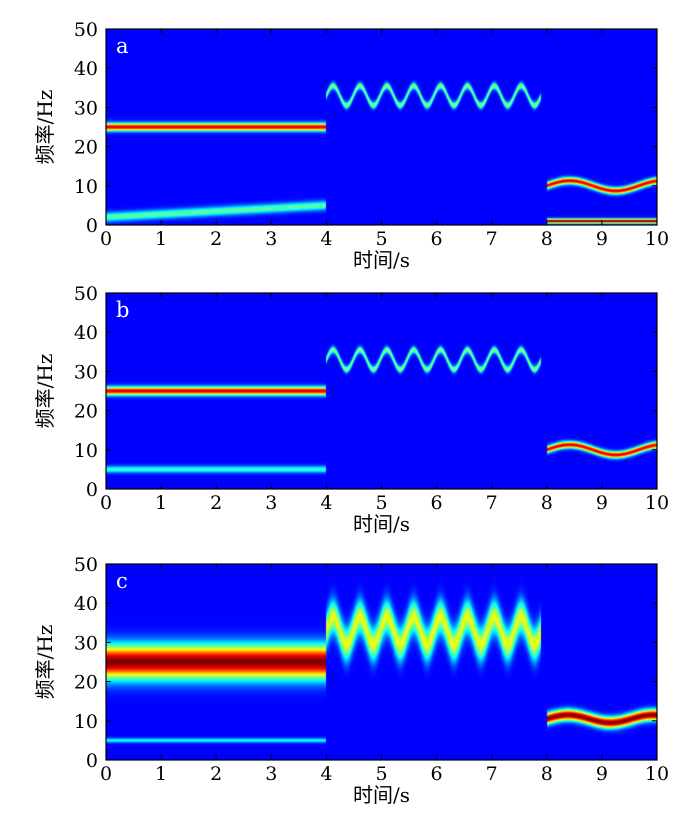 The image size is (700, 831). Describe the element at coordinates (122, 46) in the screenshot. I see `panel-label: a` at that location.